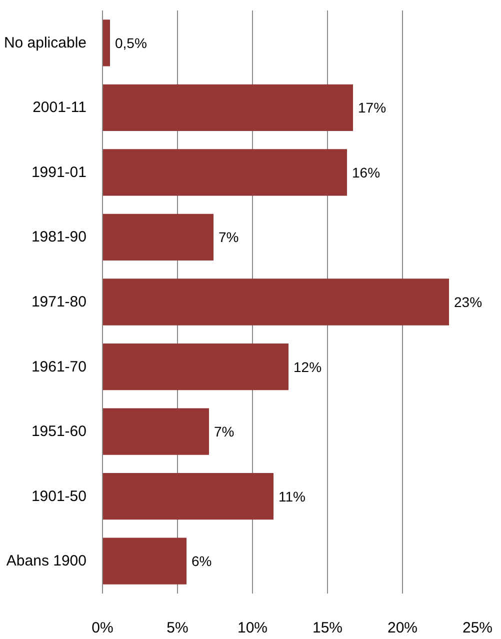 This screenshot has height=639, width=501. What do you see at coordinates (202, 561) in the screenshot?
I see `data-label: 6%` at bounding box center [202, 561].